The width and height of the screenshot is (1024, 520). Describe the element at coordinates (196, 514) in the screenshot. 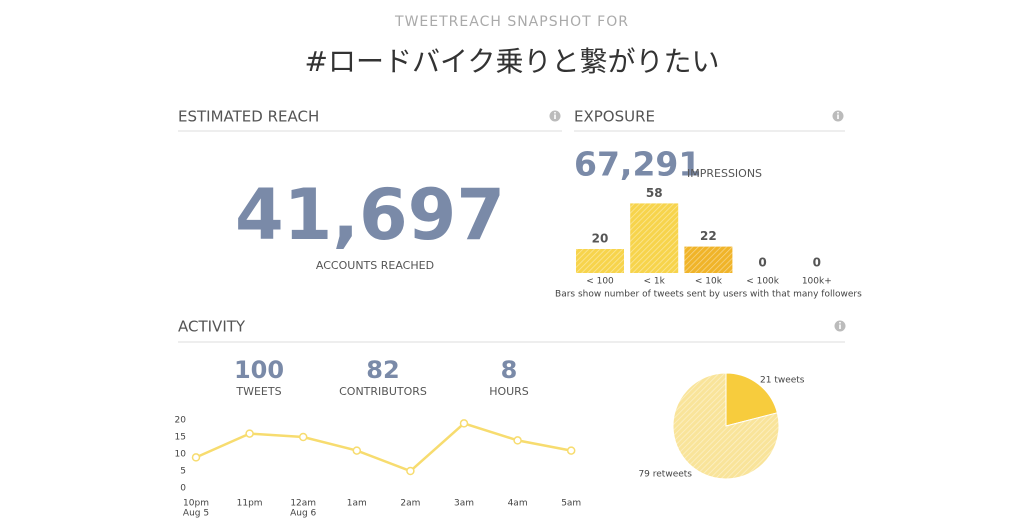

I see `x-tick-sublabel: Aug 5` at that location.